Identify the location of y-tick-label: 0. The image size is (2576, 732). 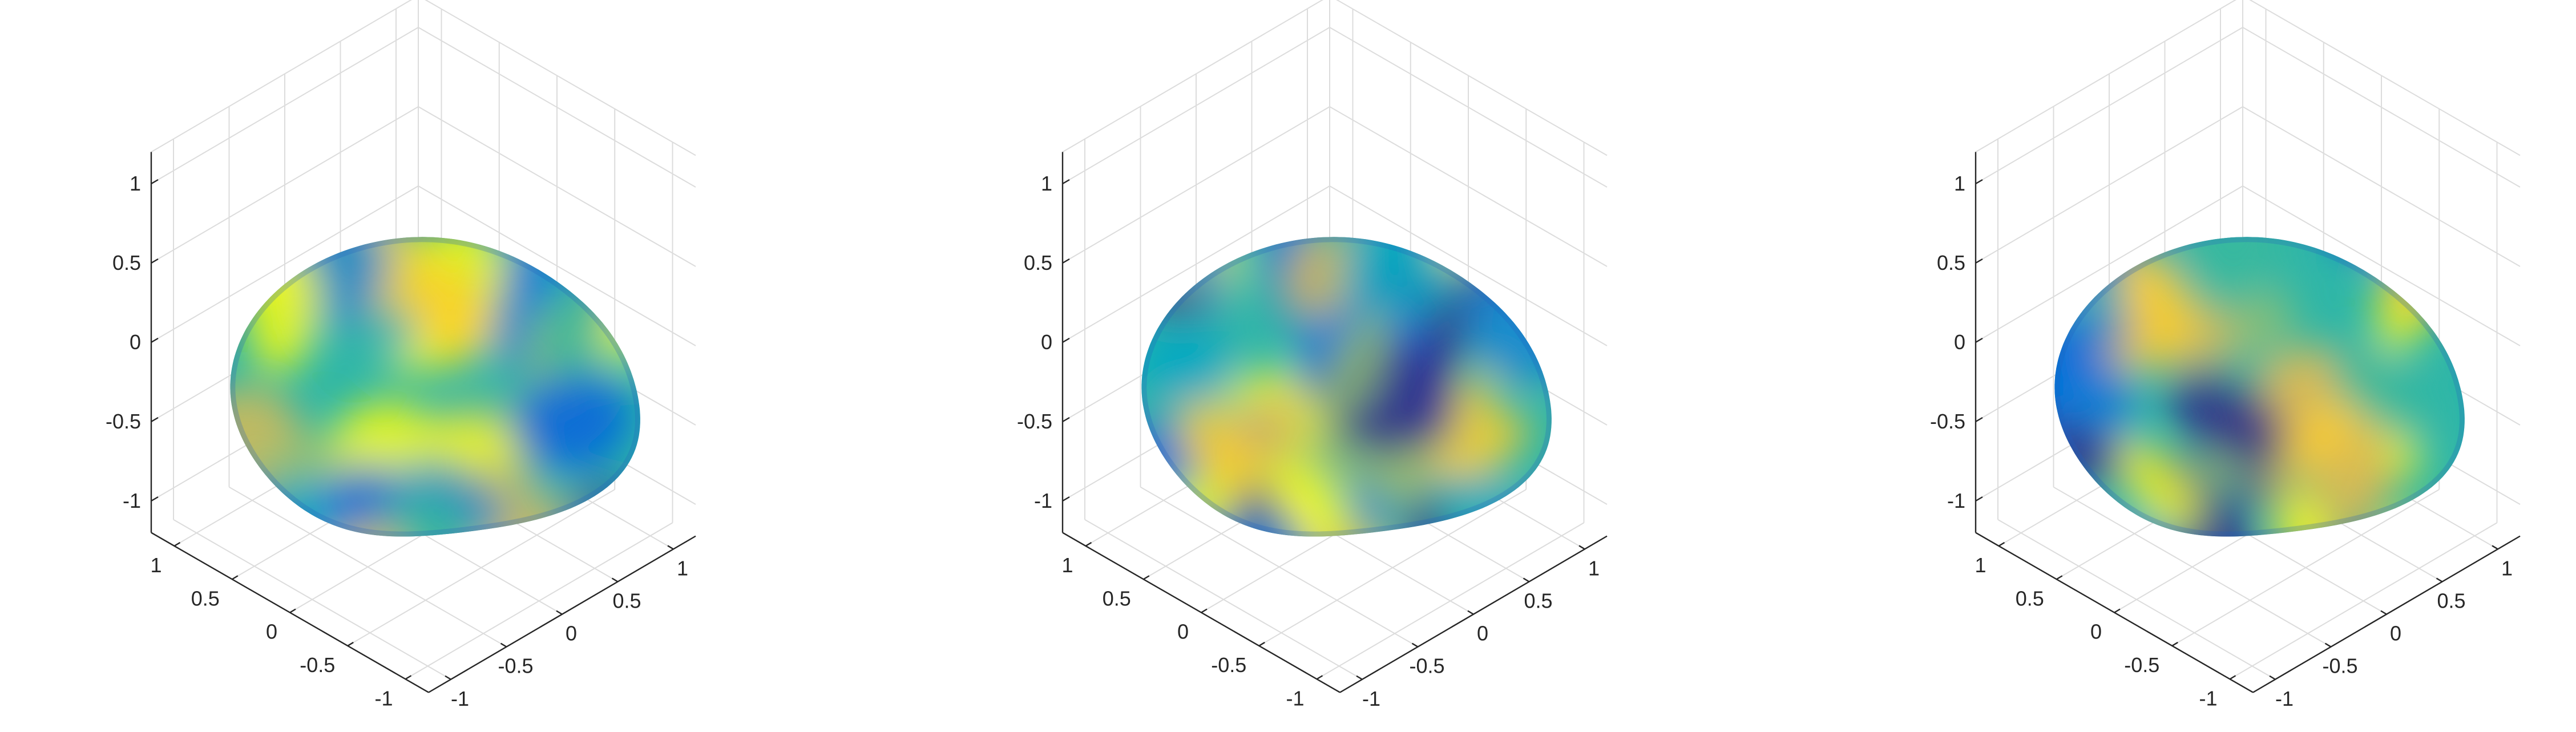
(1183, 632).